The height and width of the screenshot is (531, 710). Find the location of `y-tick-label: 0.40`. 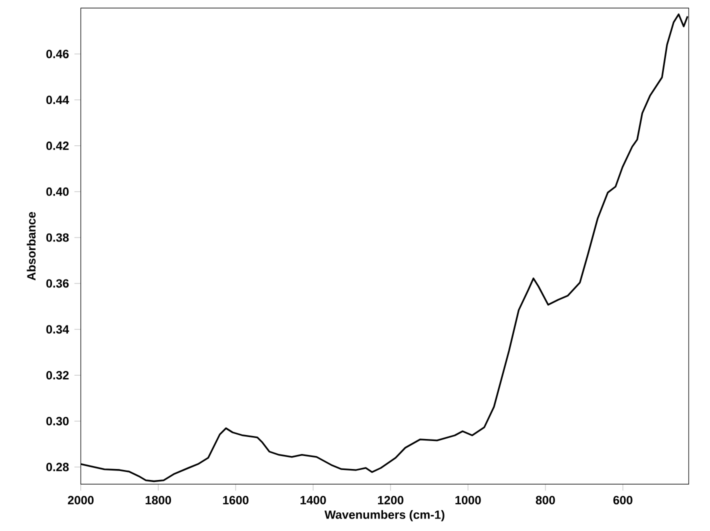

y-tick-label: 0.40 is located at coordinates (57, 191).